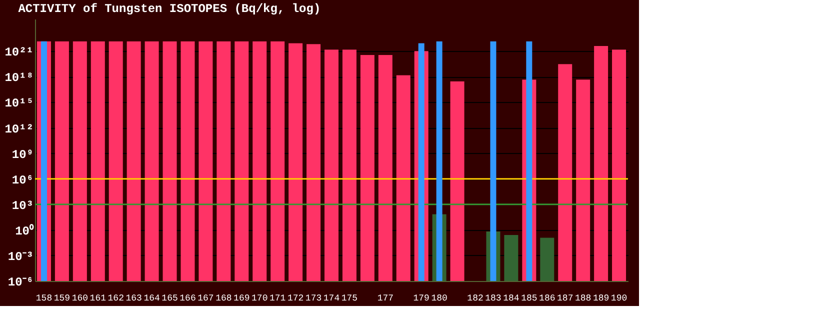  What do you see at coordinates (601, 299) in the screenshot?
I see `x-tick-label: 189` at bounding box center [601, 299].